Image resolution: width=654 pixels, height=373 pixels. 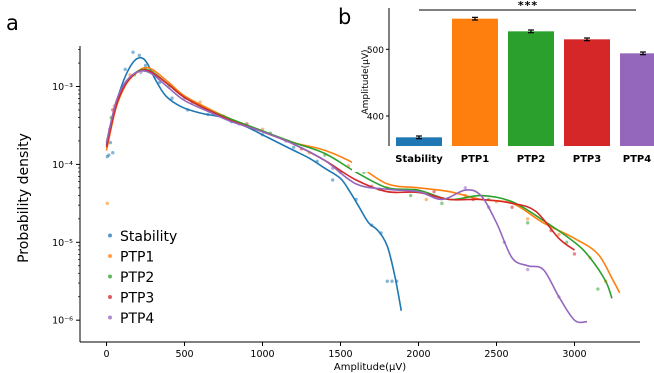 I want to click on b-bar-ptp3, so click(x=587, y=93).